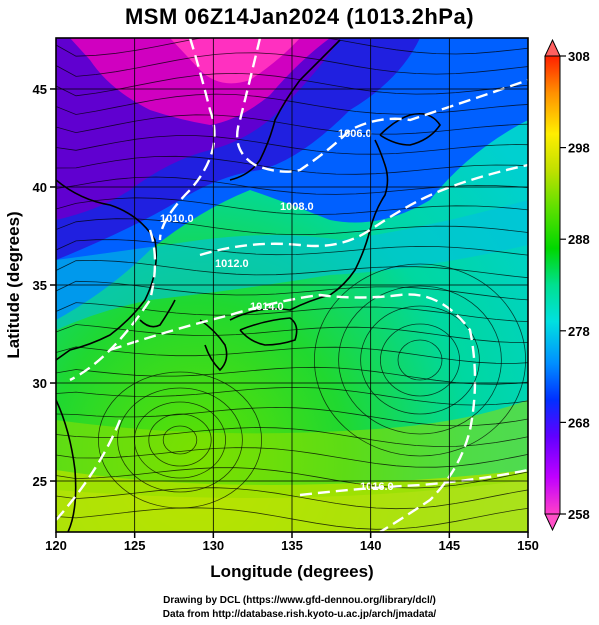 The image size is (599, 625). What do you see at coordinates (579, 148) in the screenshot?
I see `colorbar-tick-label: 298` at bounding box center [579, 148].